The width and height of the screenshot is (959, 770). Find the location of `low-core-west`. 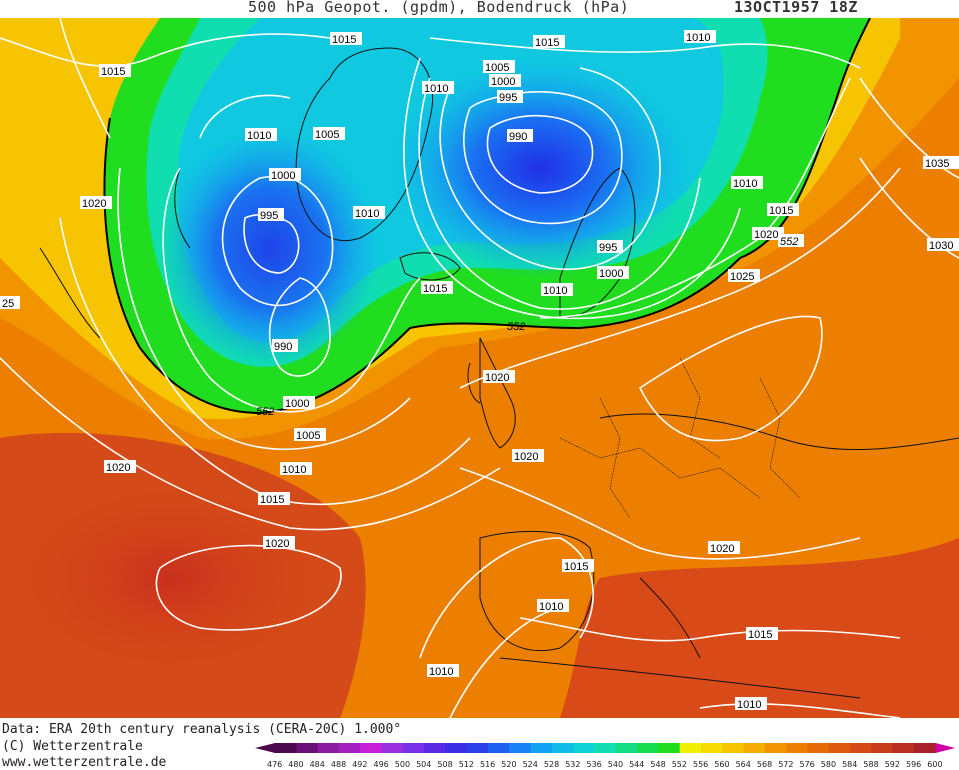

low-core-west is located at coordinates (270, 248).